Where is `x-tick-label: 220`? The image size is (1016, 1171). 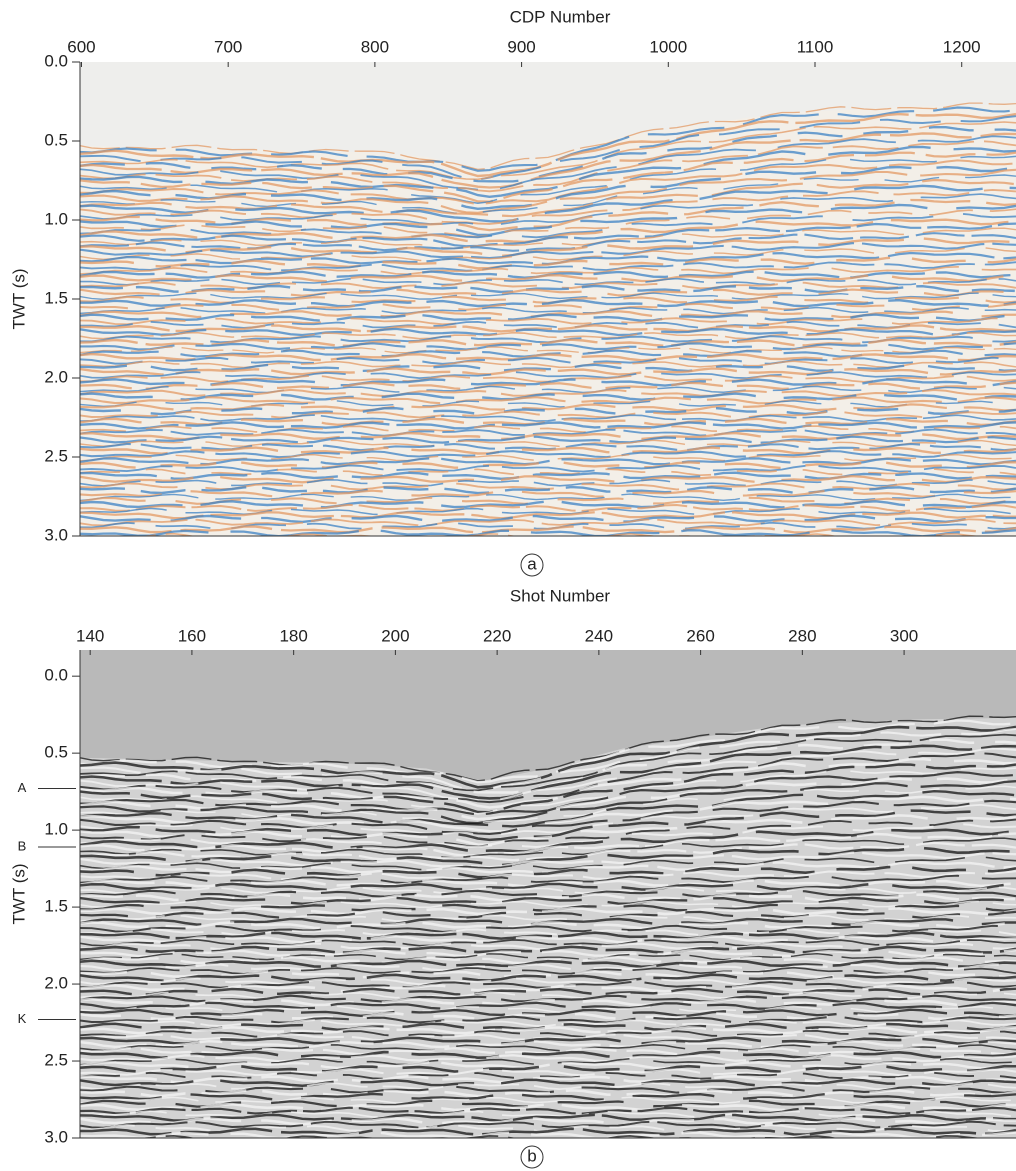 x-tick-label: 220 is located at coordinates (497, 635).